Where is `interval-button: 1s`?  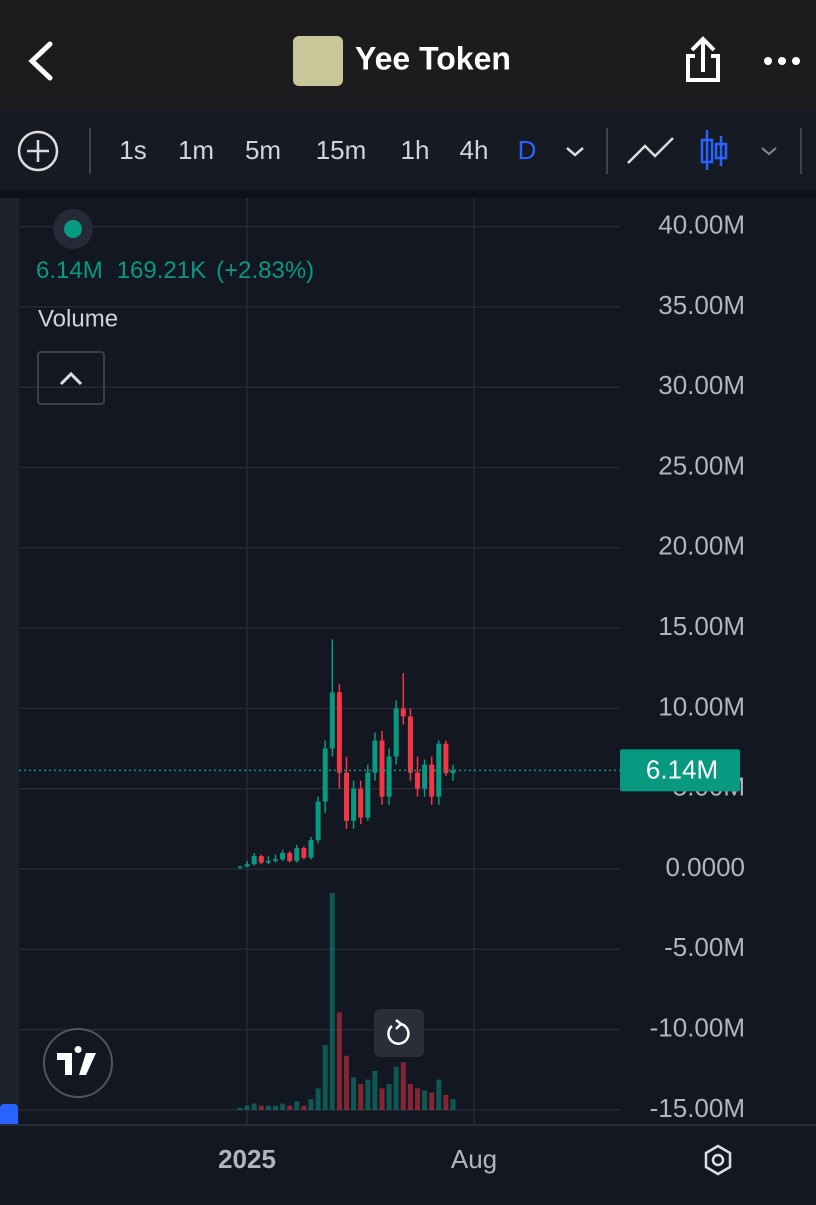
interval-button: 1s is located at coordinates (132, 150).